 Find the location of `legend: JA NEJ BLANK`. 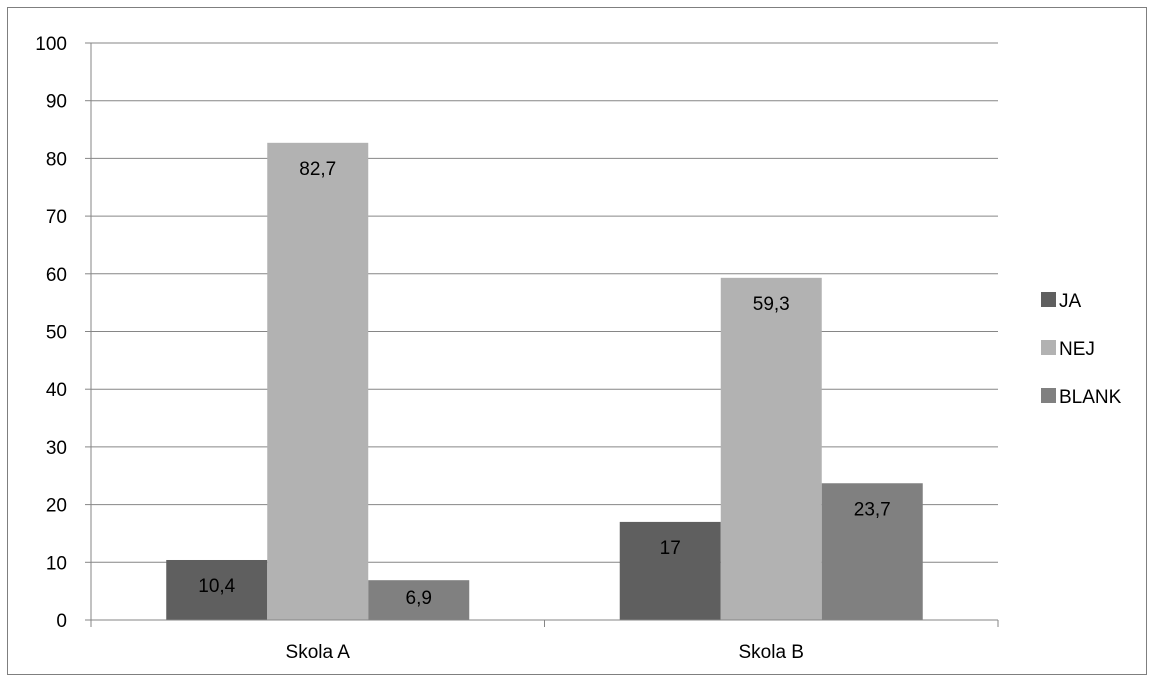

legend: JA NEJ BLANK is located at coordinates (1081, 349).